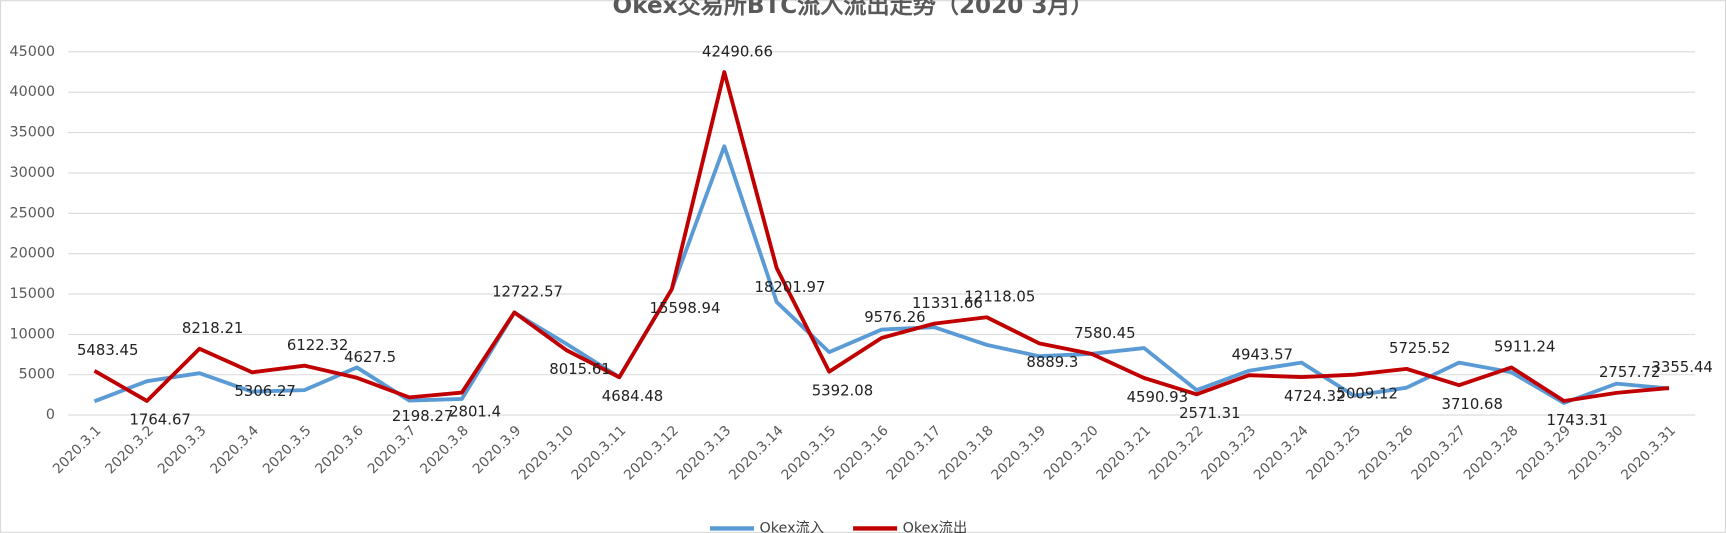 This screenshot has width=1726, height=533. Describe the element at coordinates (894, 317) in the screenshot. I see `data-label: 9576.26` at that location.